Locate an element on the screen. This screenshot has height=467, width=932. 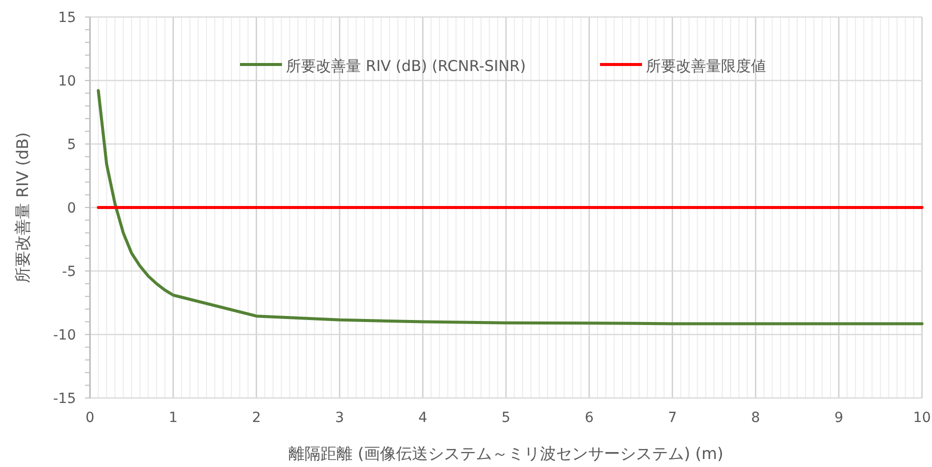
y-axis-title: 所要改善量 RIV (dB) is located at coordinates (22, 207).